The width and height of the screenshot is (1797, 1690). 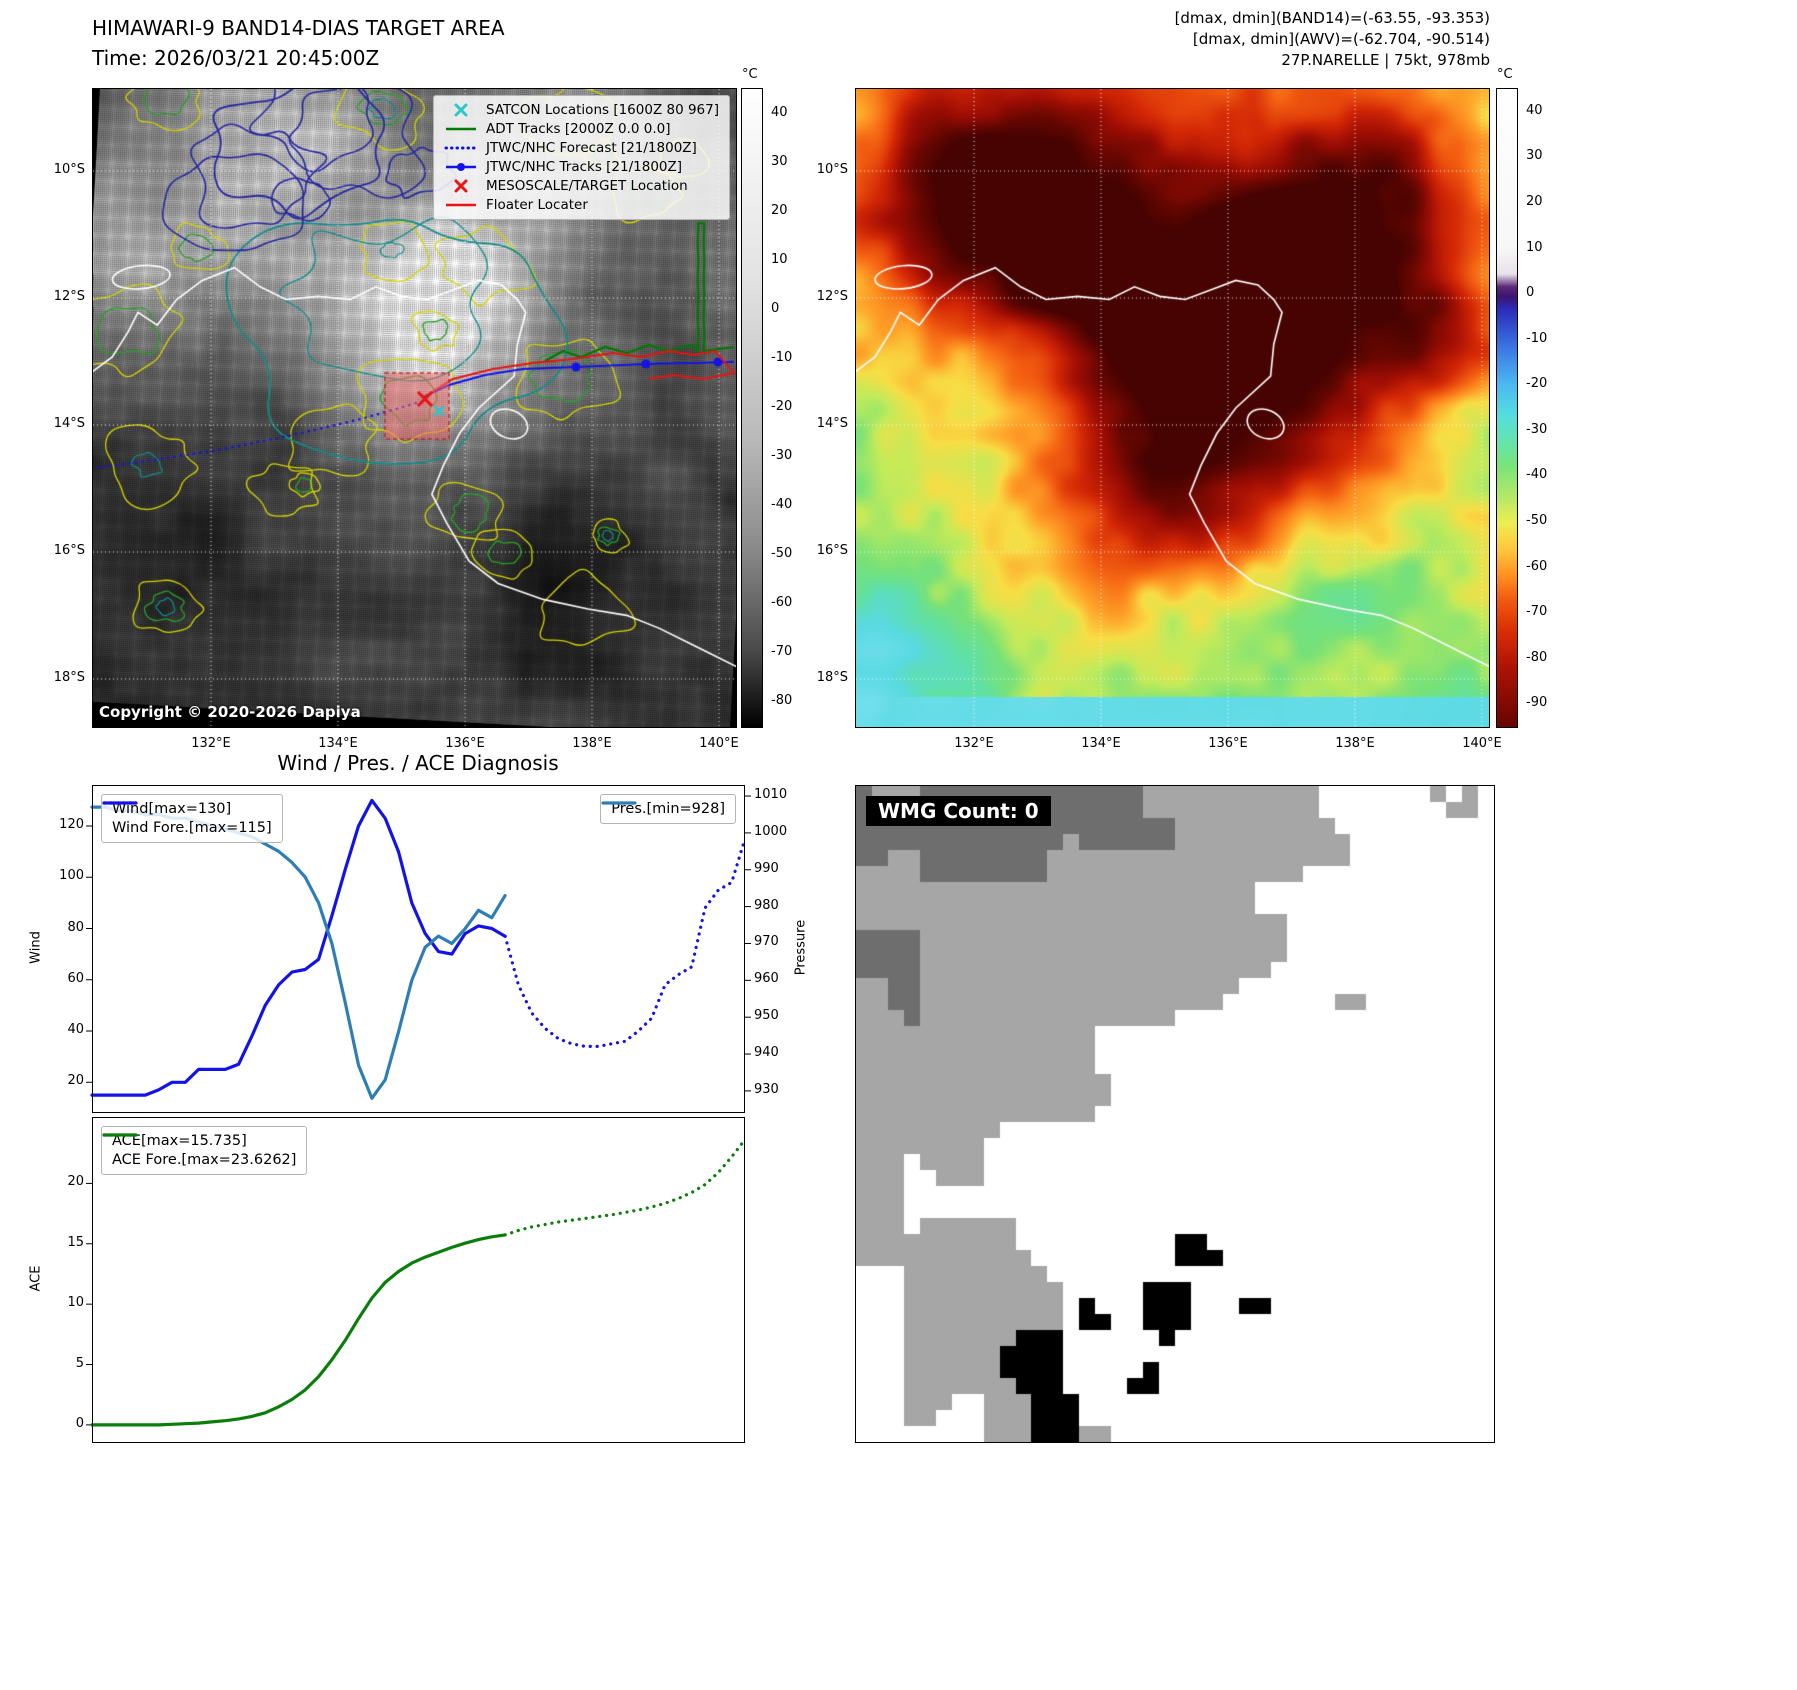 What do you see at coordinates (1521, 397) in the screenshot?
I see `awv-colorbar: °C 40 30 20 10 0 -10 -20 -30 -40 -50 -60 -70 -80 -90` at bounding box center [1521, 397].